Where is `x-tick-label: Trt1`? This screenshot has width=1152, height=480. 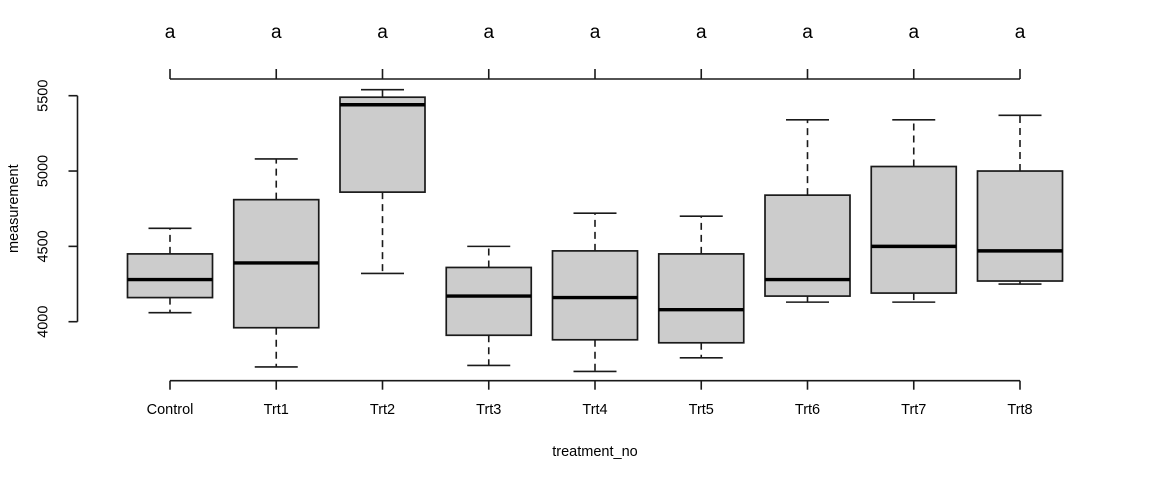
x-tick-label: Trt1 is located at coordinates (276, 410).